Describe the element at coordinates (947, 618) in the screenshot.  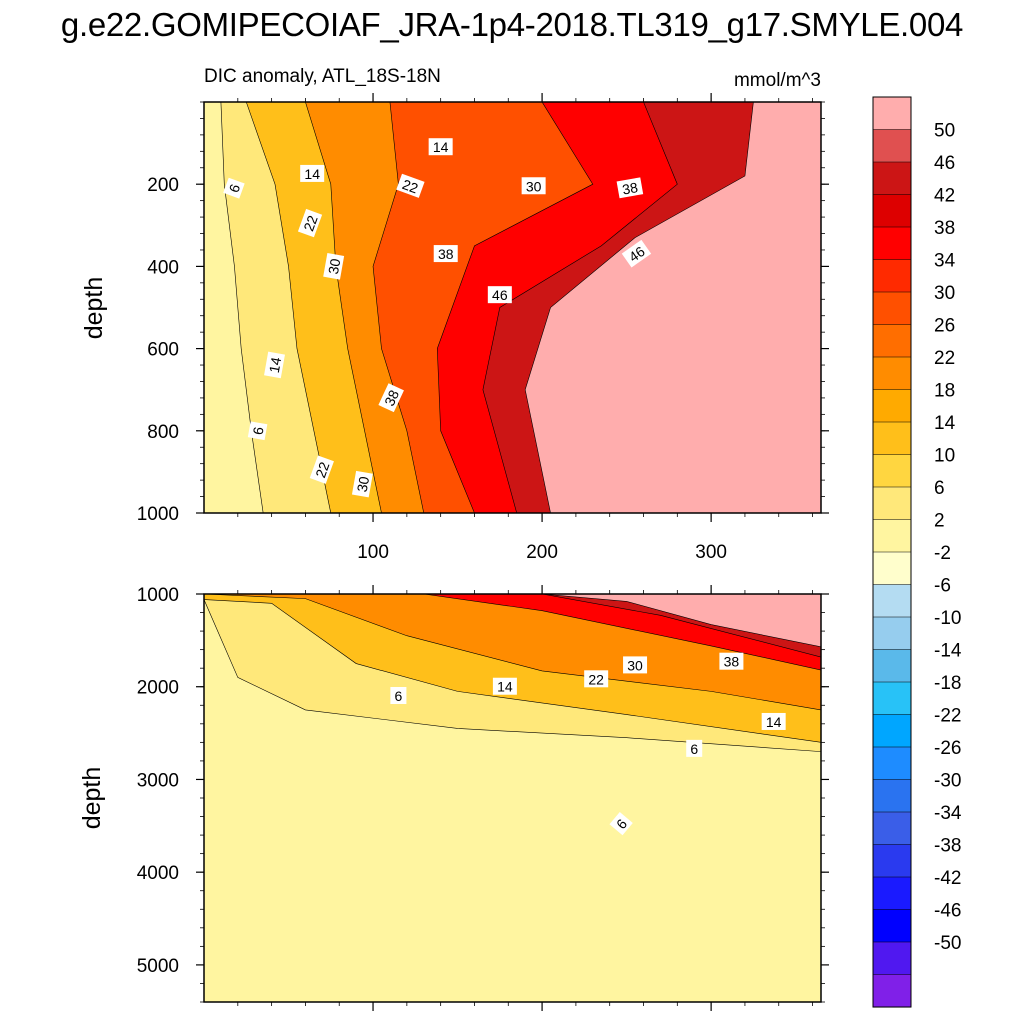
I see `colorbar-label: -10` at that location.